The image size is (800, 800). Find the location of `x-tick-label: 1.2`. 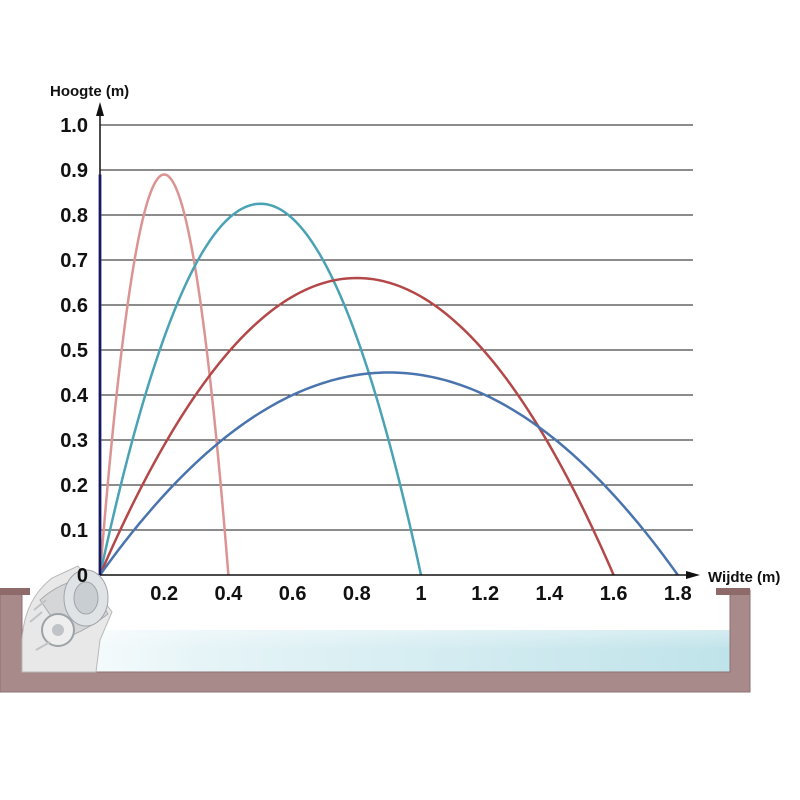

x-tick-label: 1.2 is located at coordinates (485, 594).